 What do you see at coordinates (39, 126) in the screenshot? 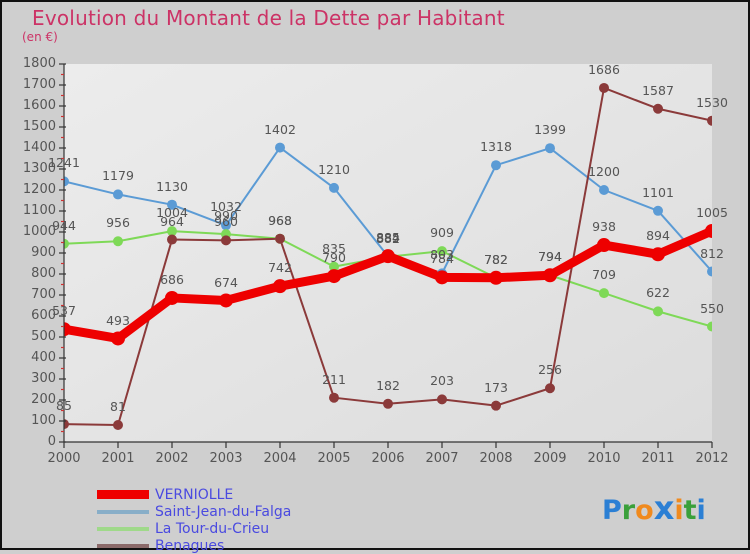
I see `y-tick-label: 1500` at bounding box center [39, 126].